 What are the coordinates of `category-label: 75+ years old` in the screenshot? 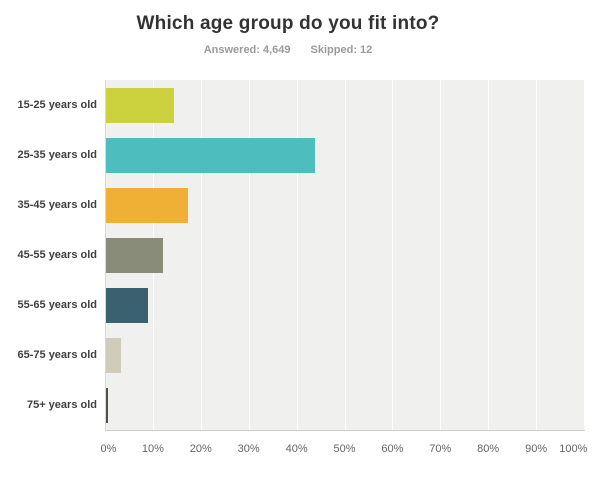 It's located at (61, 405).